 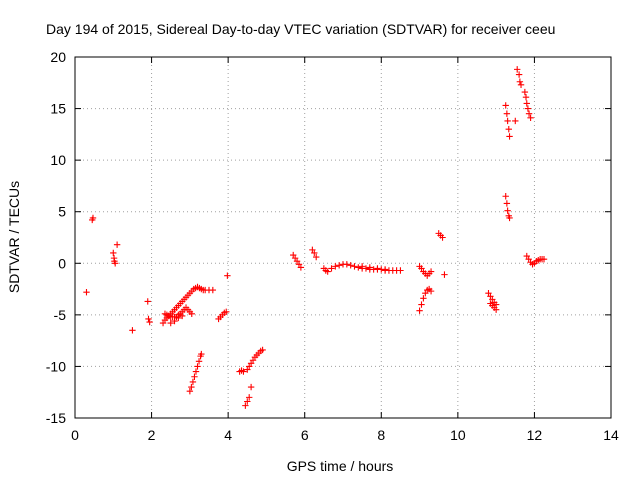 What do you see at coordinates (152, 435) in the screenshot?
I see `x-tick-label: 2` at bounding box center [152, 435].